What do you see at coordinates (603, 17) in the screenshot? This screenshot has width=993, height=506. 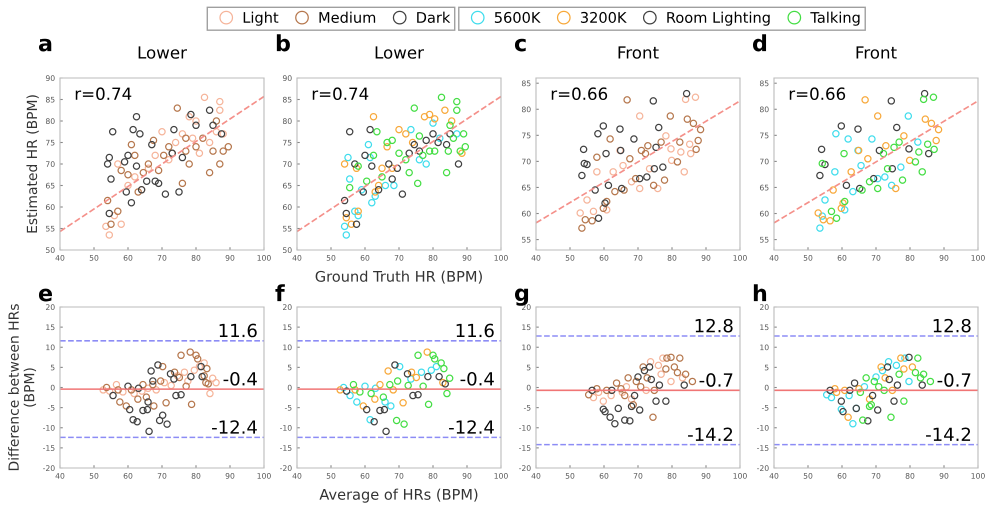 I see `legend-label: 3200K` at bounding box center [603, 17].